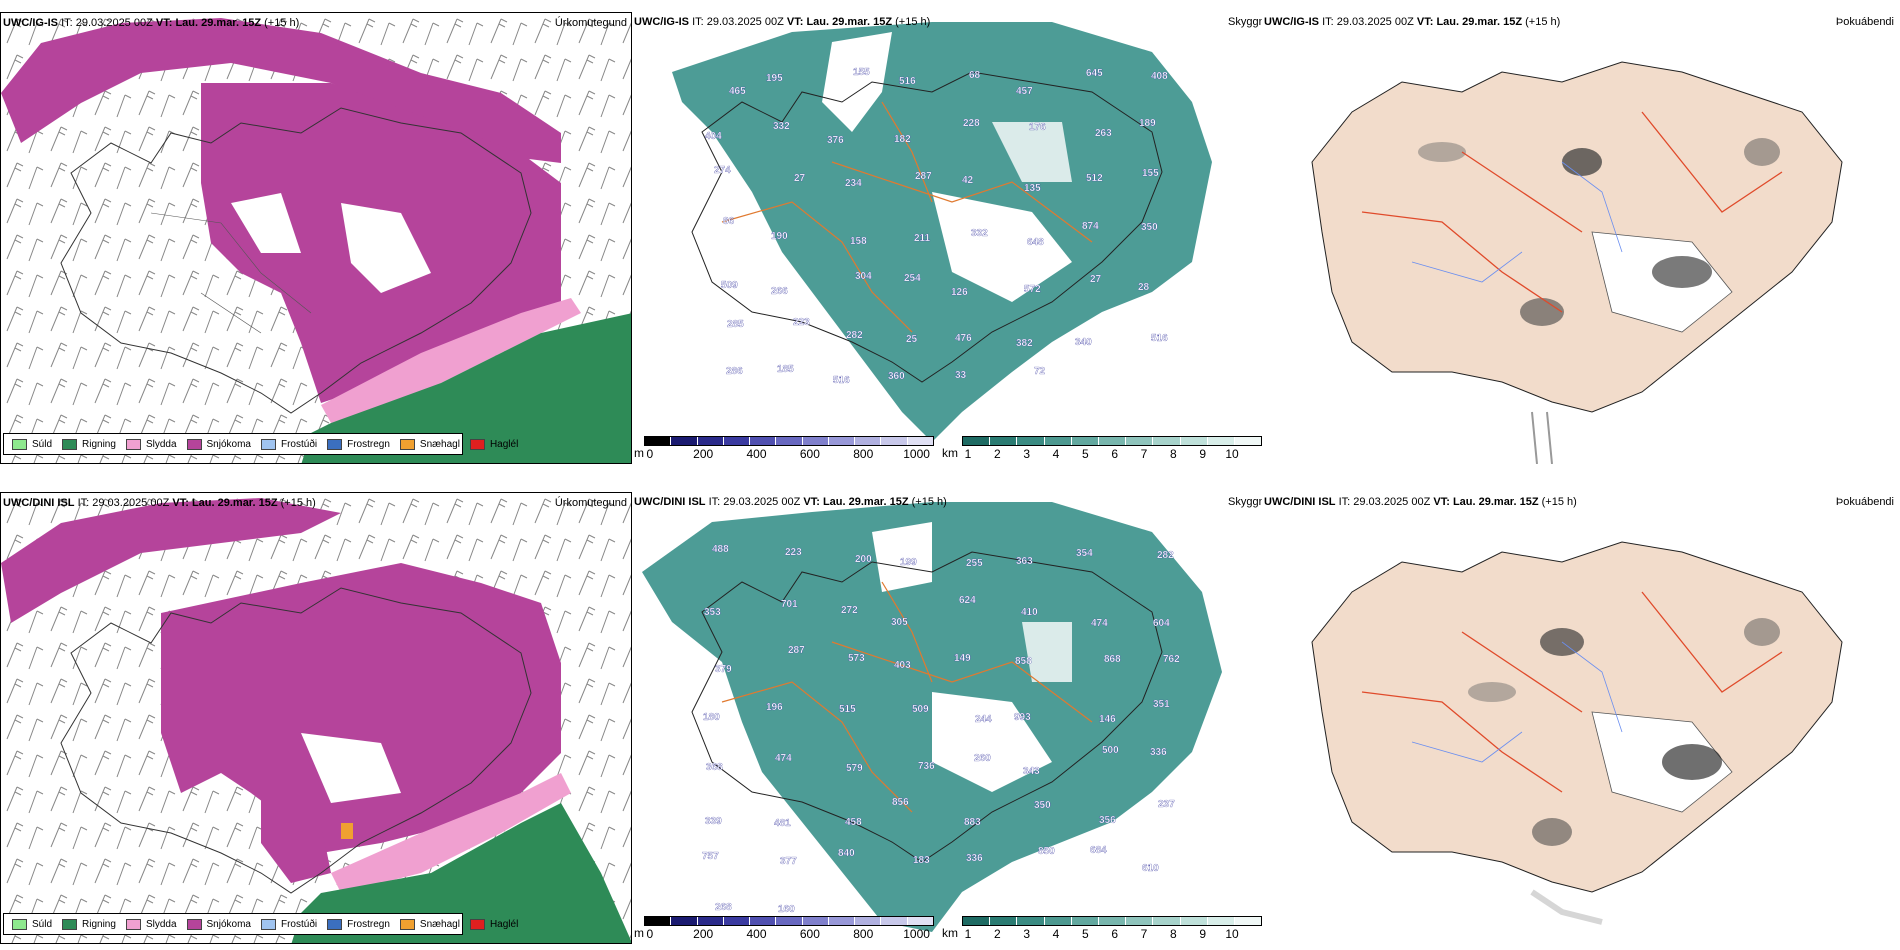  What do you see at coordinates (900, 802) in the screenshot?
I see `cloud-base-label: 856` at bounding box center [900, 802].